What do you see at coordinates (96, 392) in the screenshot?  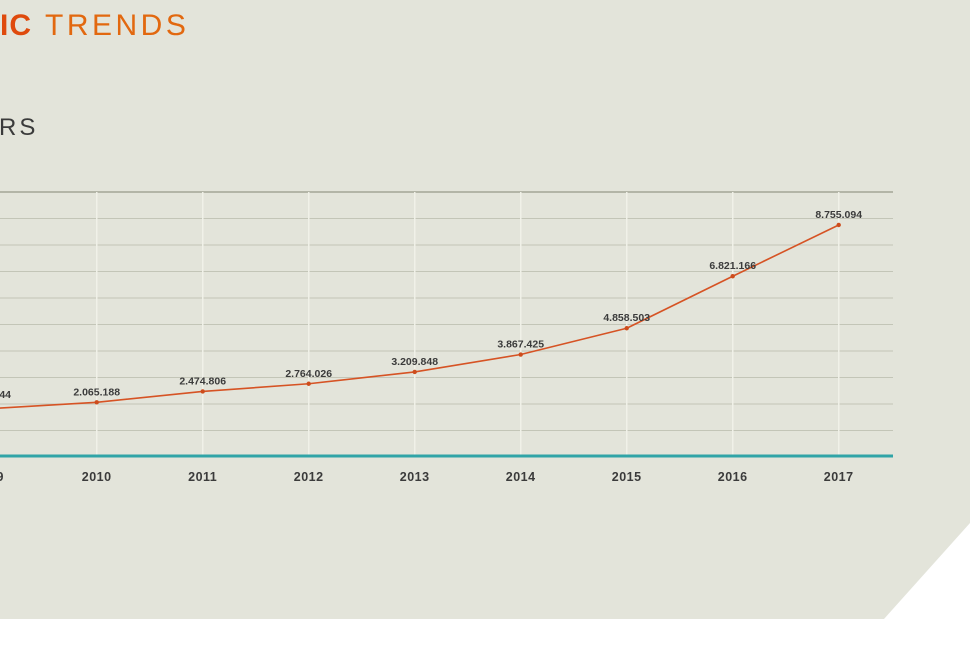 I see `data-point-label: 2.065.188` at bounding box center [96, 392].